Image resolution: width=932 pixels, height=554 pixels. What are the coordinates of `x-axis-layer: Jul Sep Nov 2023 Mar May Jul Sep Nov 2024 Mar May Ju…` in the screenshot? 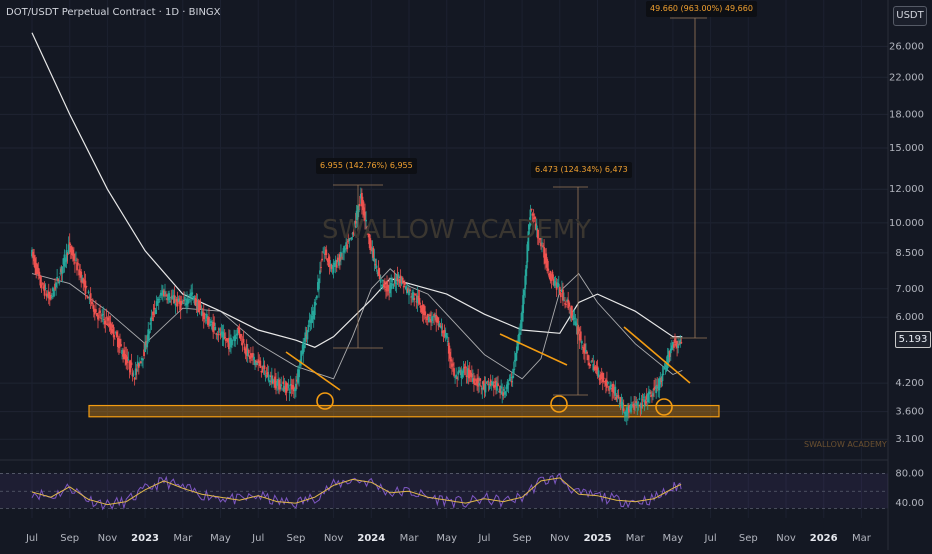 It's located at (448, 538).